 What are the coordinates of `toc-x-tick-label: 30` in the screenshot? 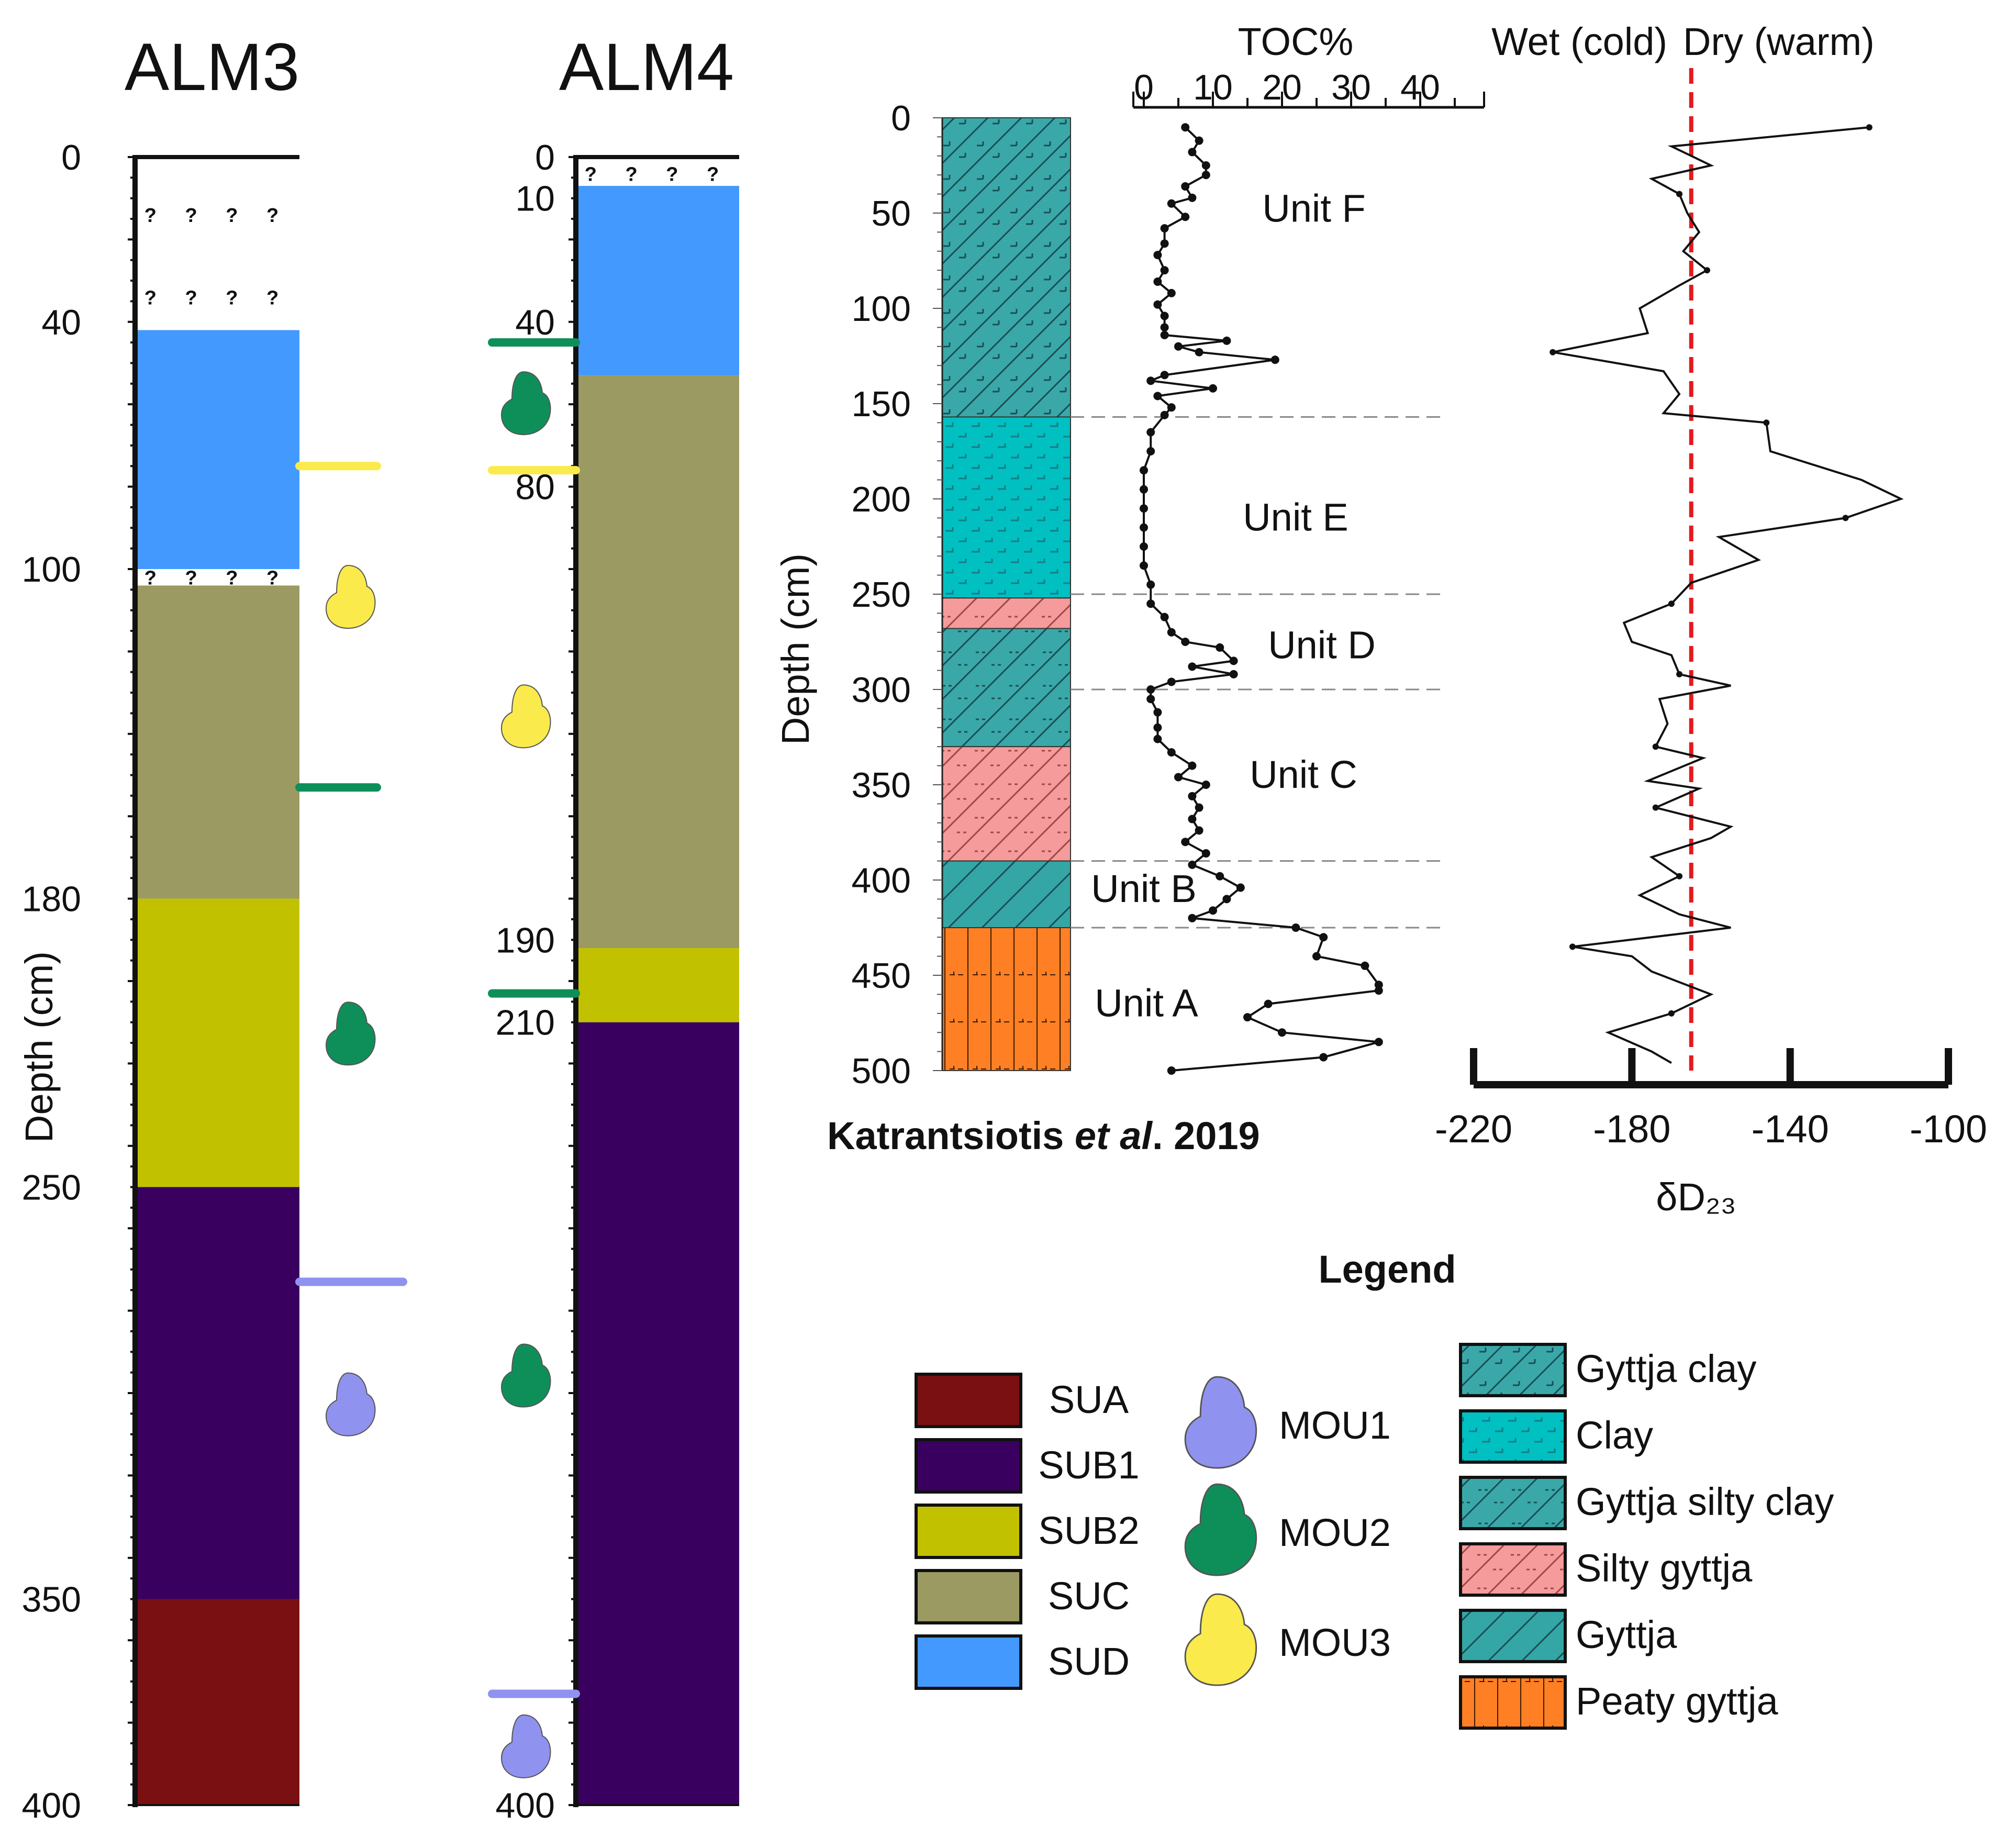 It's located at (1351, 87).